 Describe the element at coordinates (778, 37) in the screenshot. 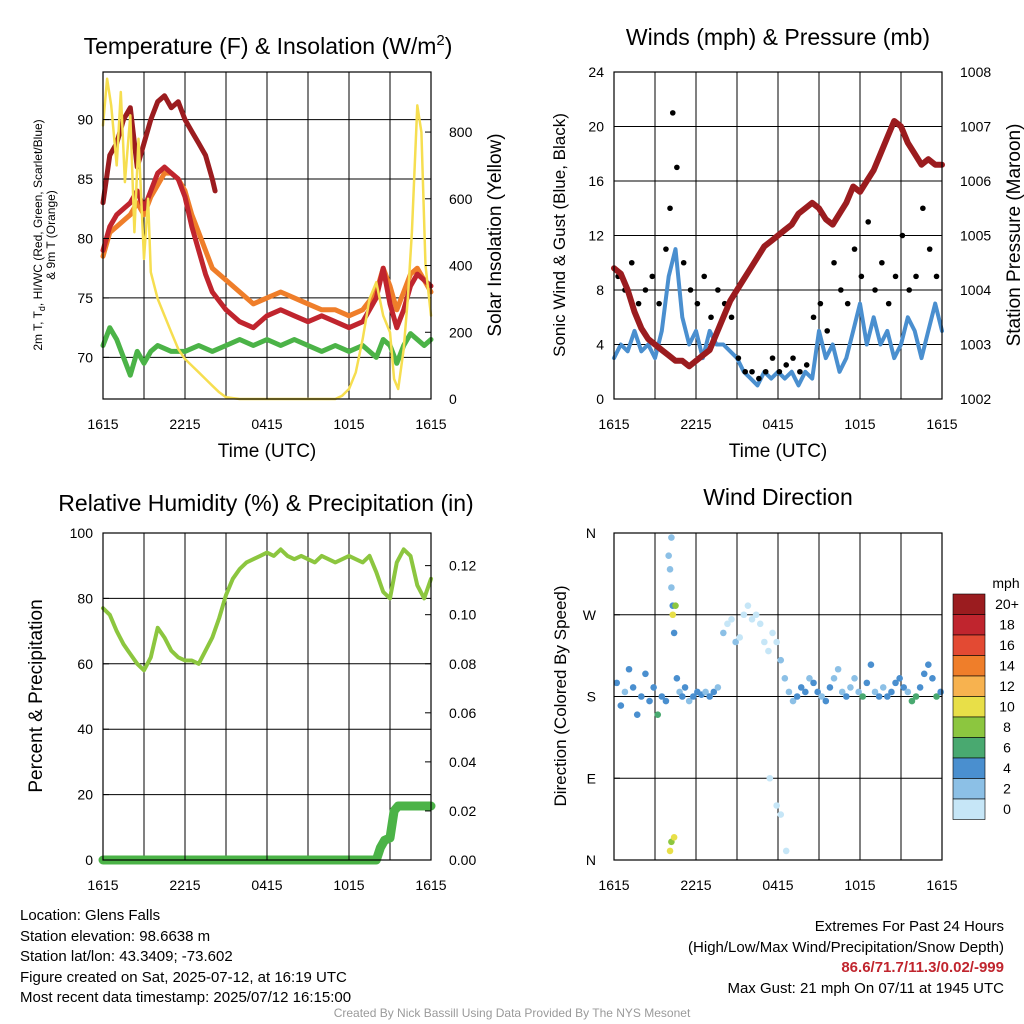

I see `winds-panel-title: Winds (mph) & Pressure (mb)` at that location.